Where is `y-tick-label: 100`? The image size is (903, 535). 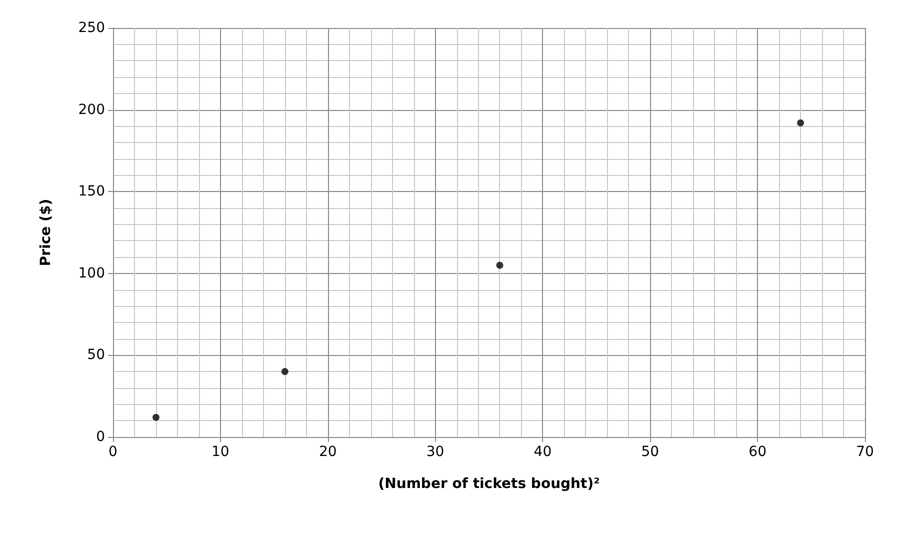
y-tick-label: 100 is located at coordinates (91, 273).